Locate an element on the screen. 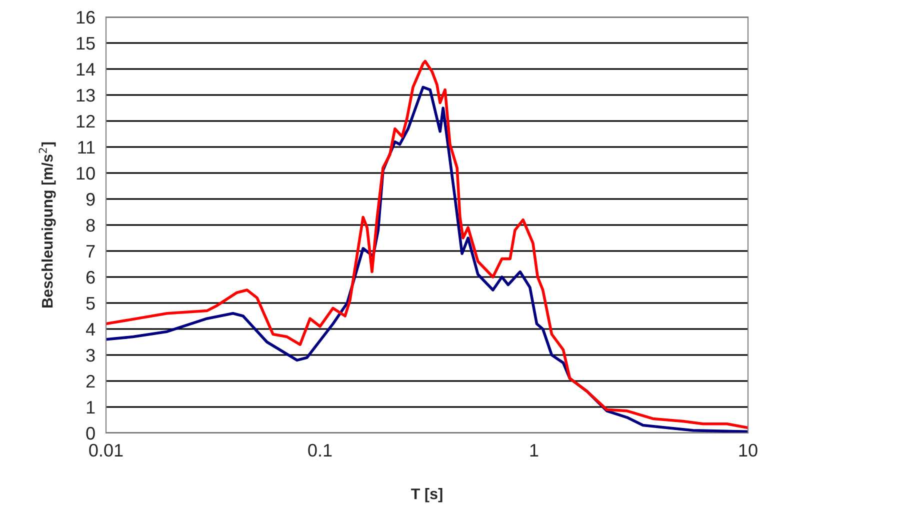  y-tick-label: 1 is located at coordinates (90, 407).